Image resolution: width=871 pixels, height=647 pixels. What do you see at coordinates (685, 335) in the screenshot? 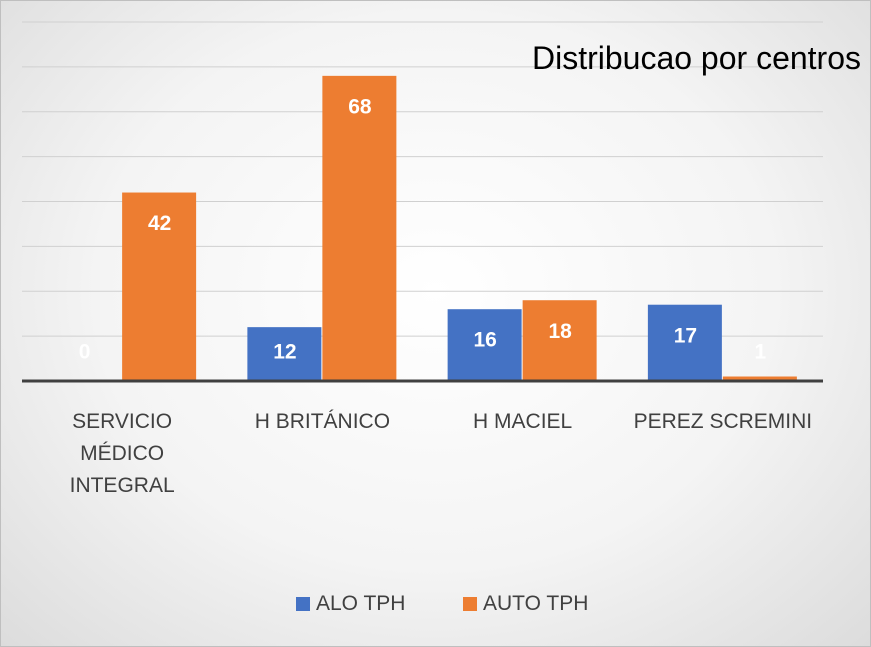
I see `data-label: 17` at bounding box center [685, 335].